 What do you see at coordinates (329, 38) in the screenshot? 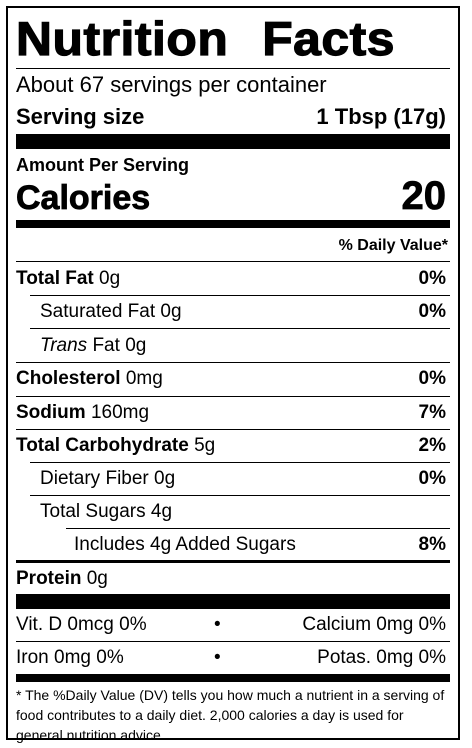
I see `title-word-facts: Facts` at bounding box center [329, 38].